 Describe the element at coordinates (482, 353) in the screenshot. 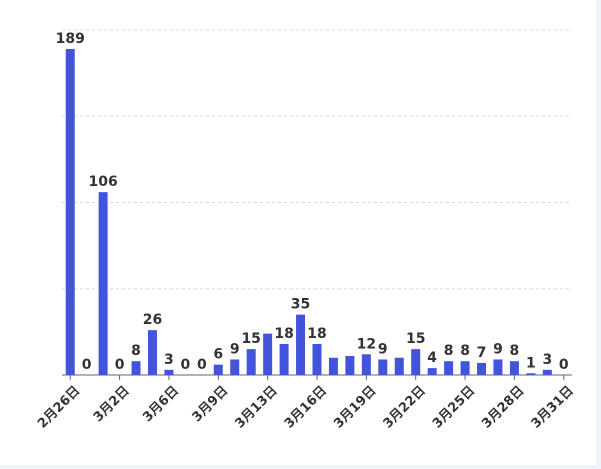

I see `value-label: 7` at that location.